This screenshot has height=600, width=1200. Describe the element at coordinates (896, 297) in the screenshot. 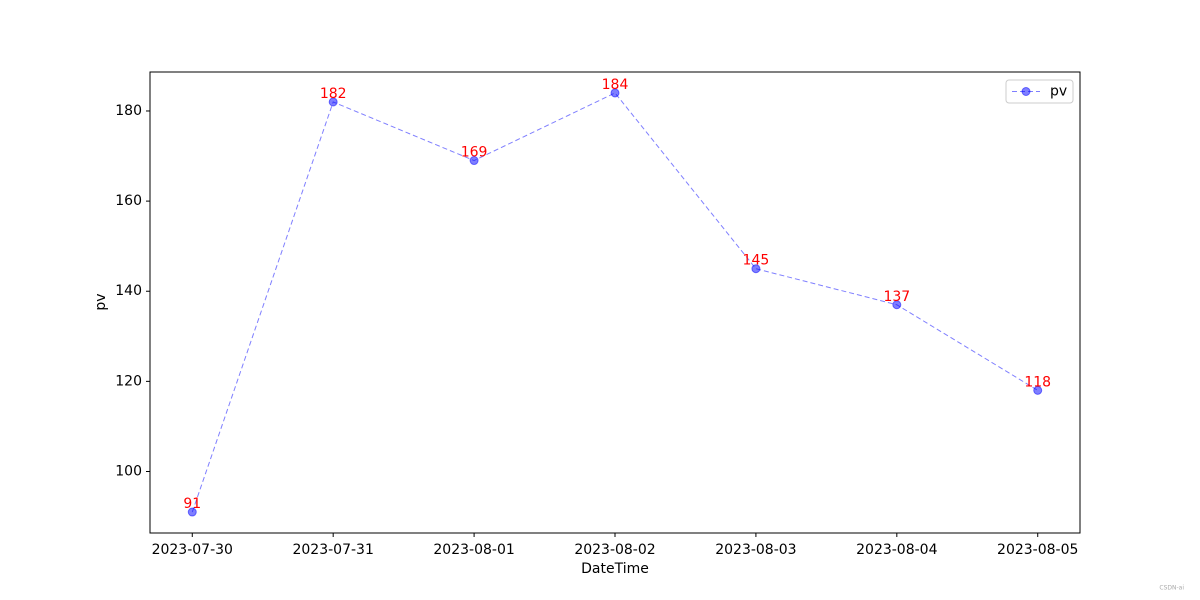

I see `data-label: 137` at that location.